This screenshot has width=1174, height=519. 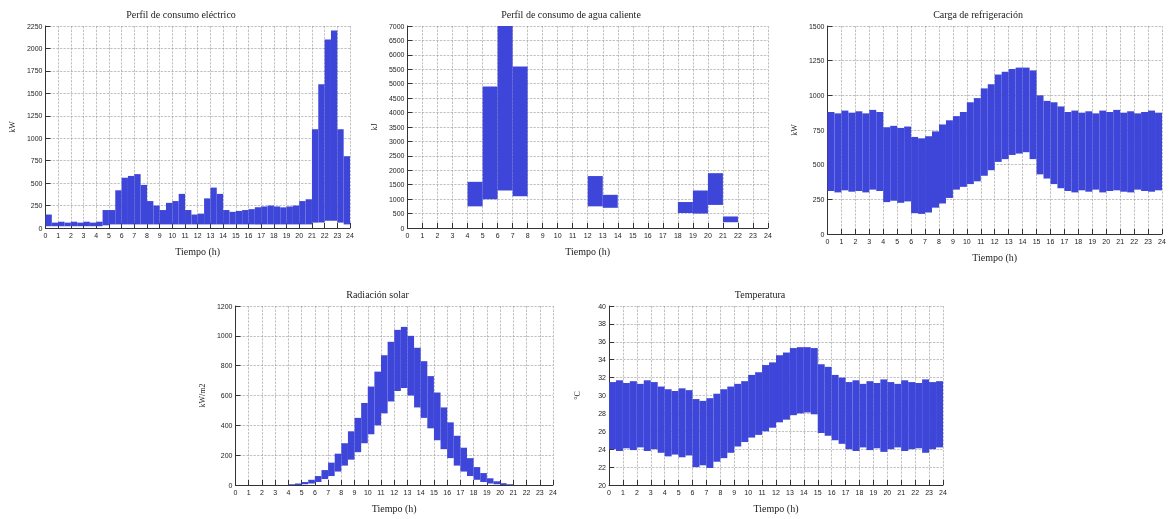 What do you see at coordinates (571, 14) in the screenshot?
I see `chart-title: Perfil de consumo de agua caliente` at bounding box center [571, 14].